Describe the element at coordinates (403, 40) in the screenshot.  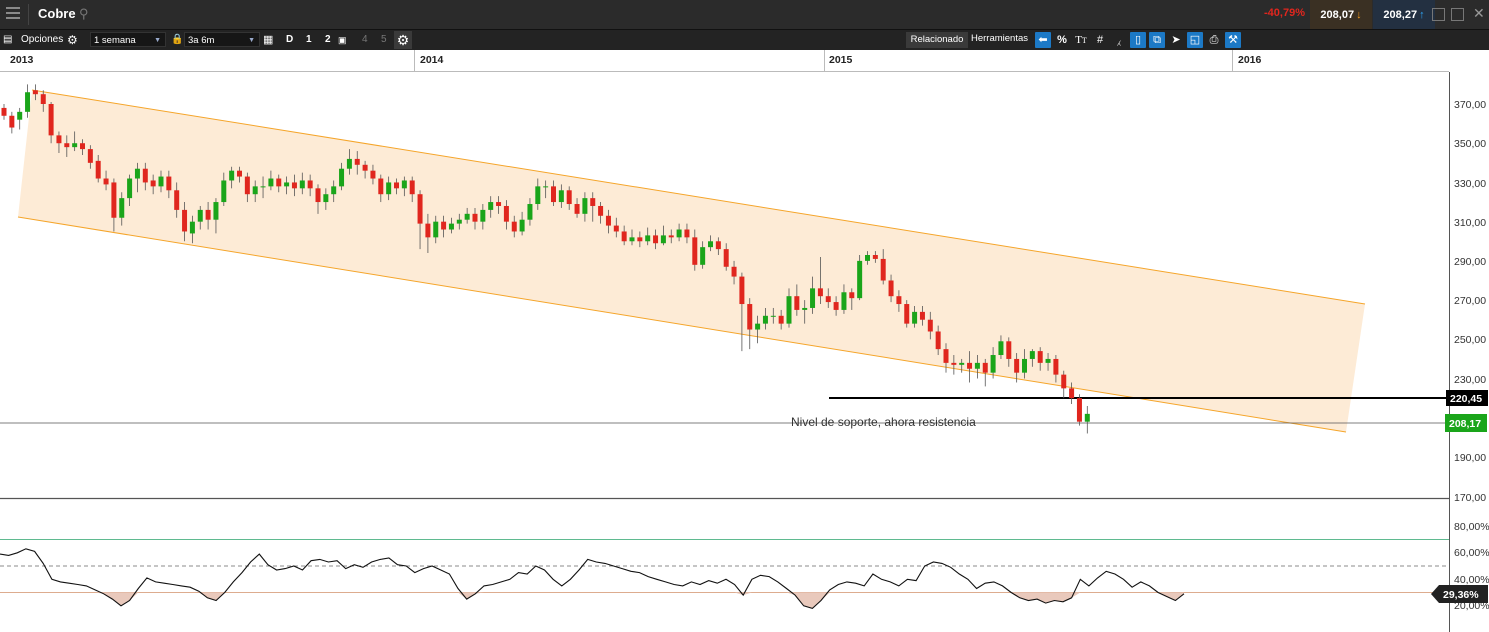
I see `settings-icon: ⚙` at that location.